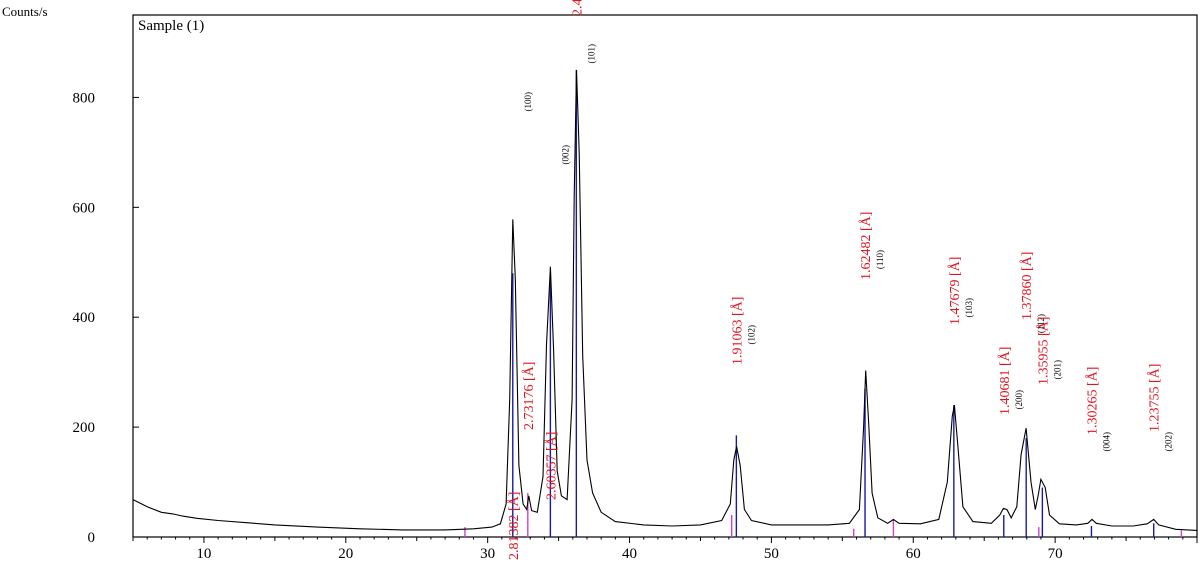  Describe the element at coordinates (514, 526) in the screenshot. I see `peak-d-spacing-label: 2.81382 [Å]` at that location.